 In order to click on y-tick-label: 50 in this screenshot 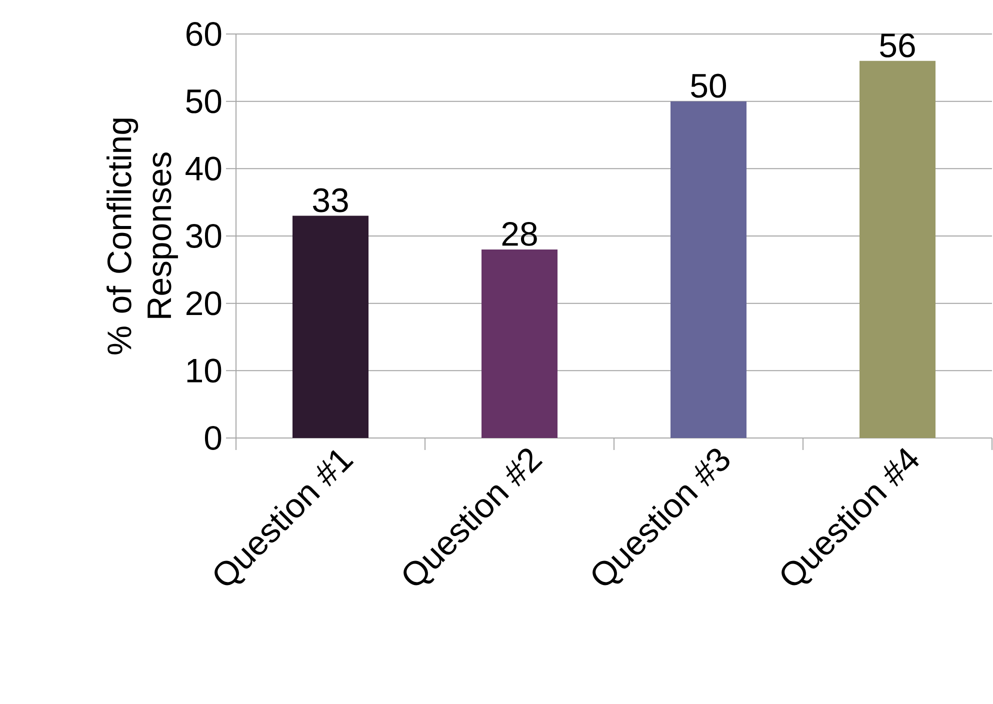, I will do `click(204, 101)`.